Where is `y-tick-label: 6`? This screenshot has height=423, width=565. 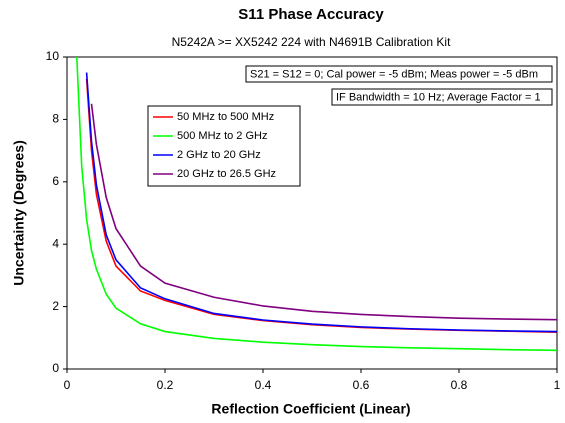
y-tick-label: 6 is located at coordinates (55, 181).